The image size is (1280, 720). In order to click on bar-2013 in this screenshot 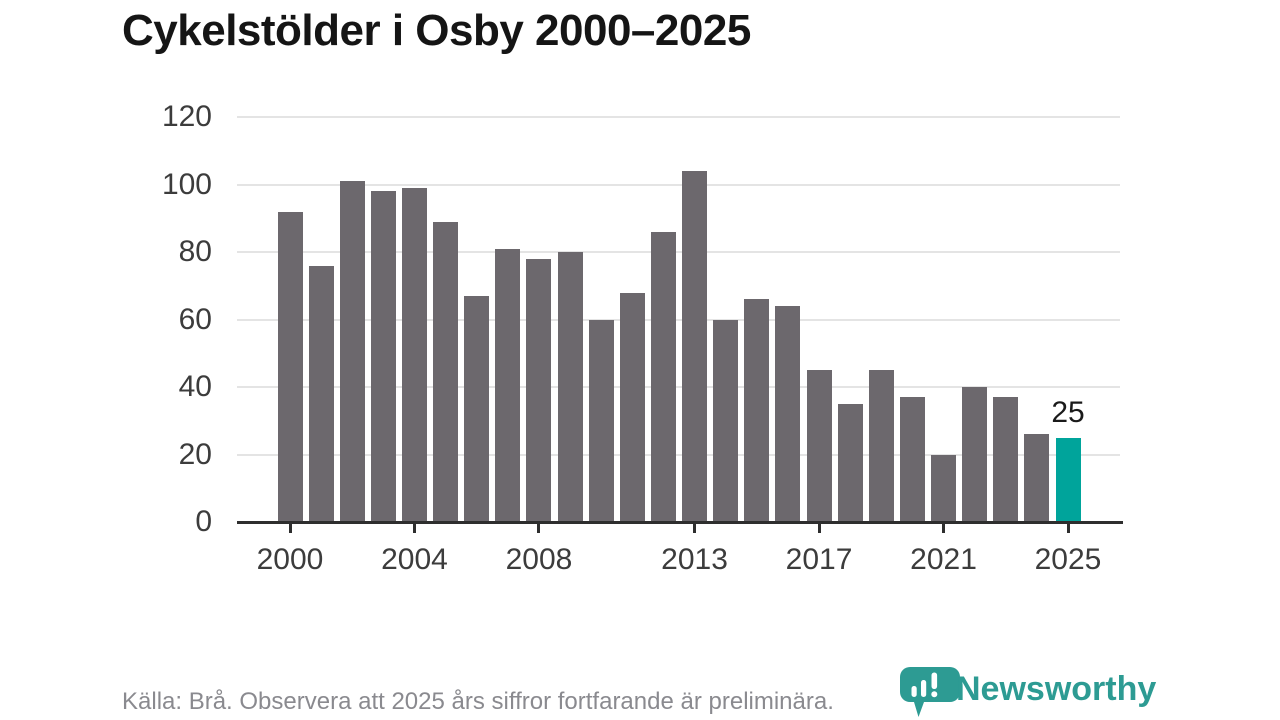, I will do `click(695, 346)`.